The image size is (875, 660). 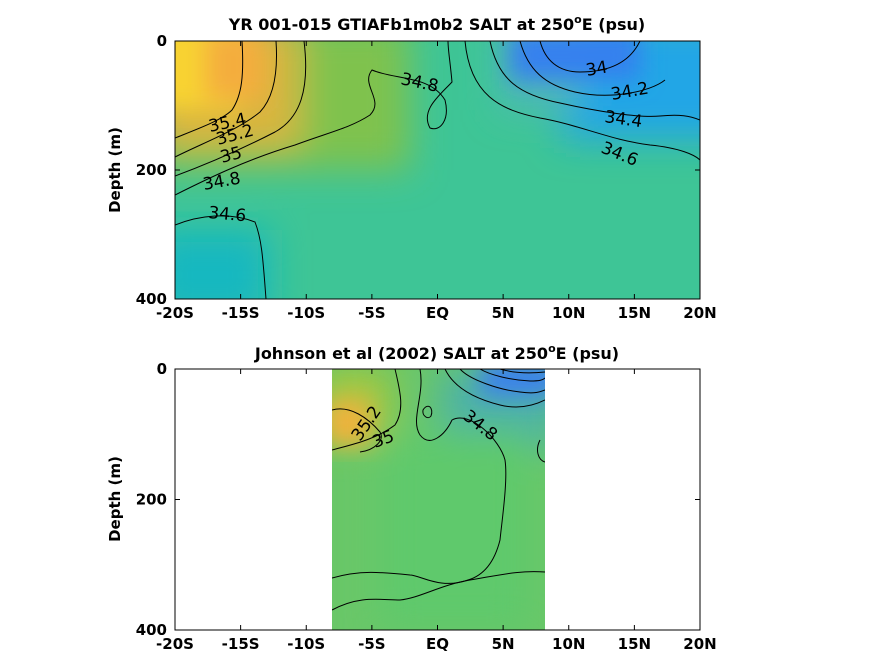 I want to click on panel-1-ylabel: Depth (m), so click(x=115, y=170).